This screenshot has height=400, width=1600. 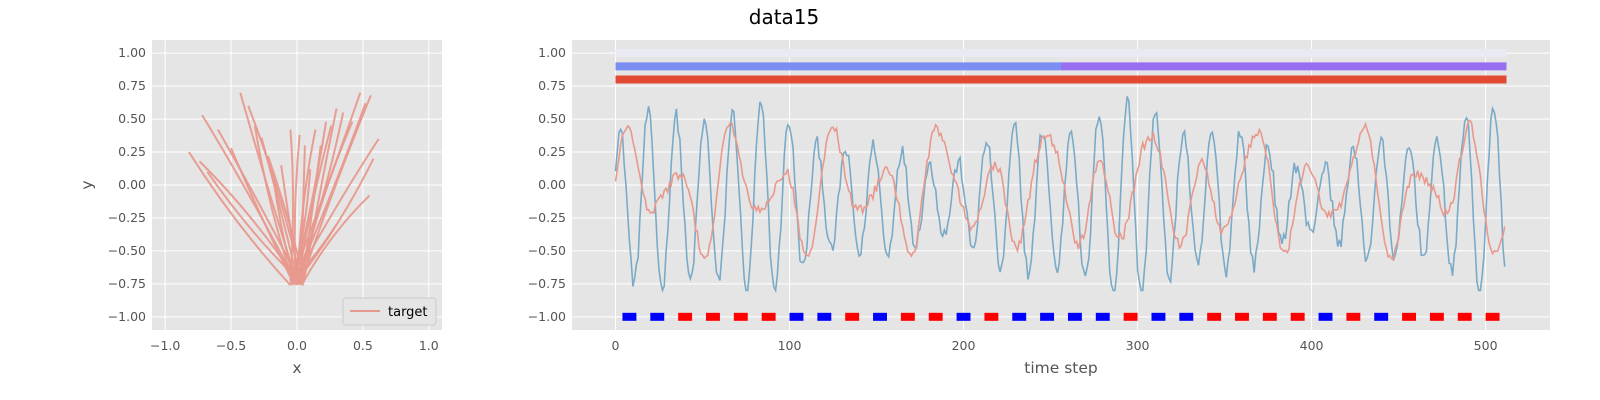 I want to click on right-xtick-label: 200, so click(x=964, y=345).